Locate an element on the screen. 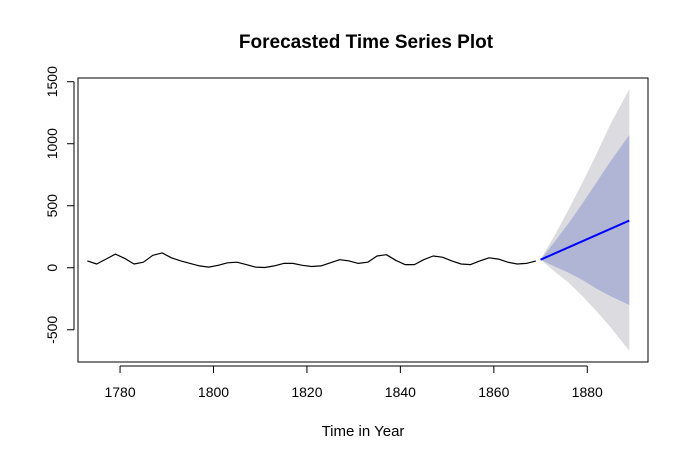 The height and width of the screenshot is (461, 688). x-tick-label: 1860 is located at coordinates (493, 392).